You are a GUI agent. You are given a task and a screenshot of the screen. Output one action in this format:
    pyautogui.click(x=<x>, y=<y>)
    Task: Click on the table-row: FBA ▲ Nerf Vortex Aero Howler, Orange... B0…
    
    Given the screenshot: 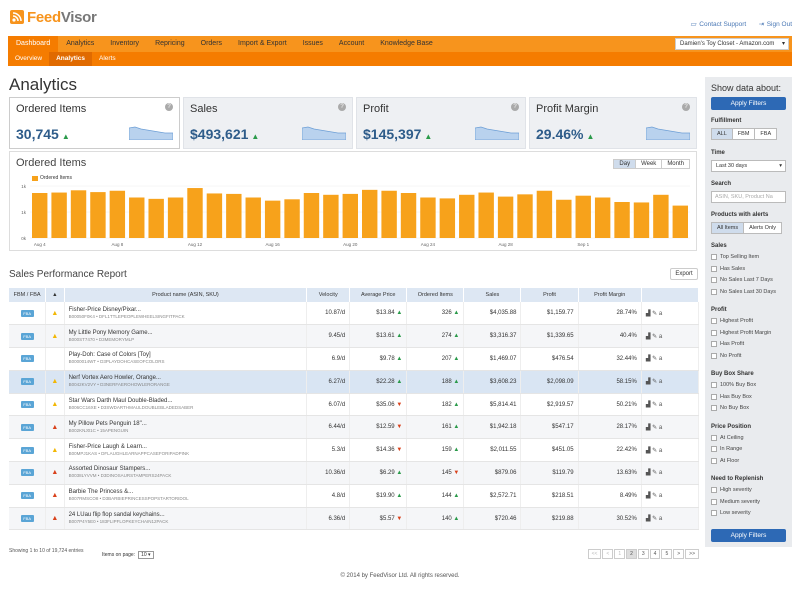 What is the action you would take?
    pyautogui.click(x=354, y=382)
    